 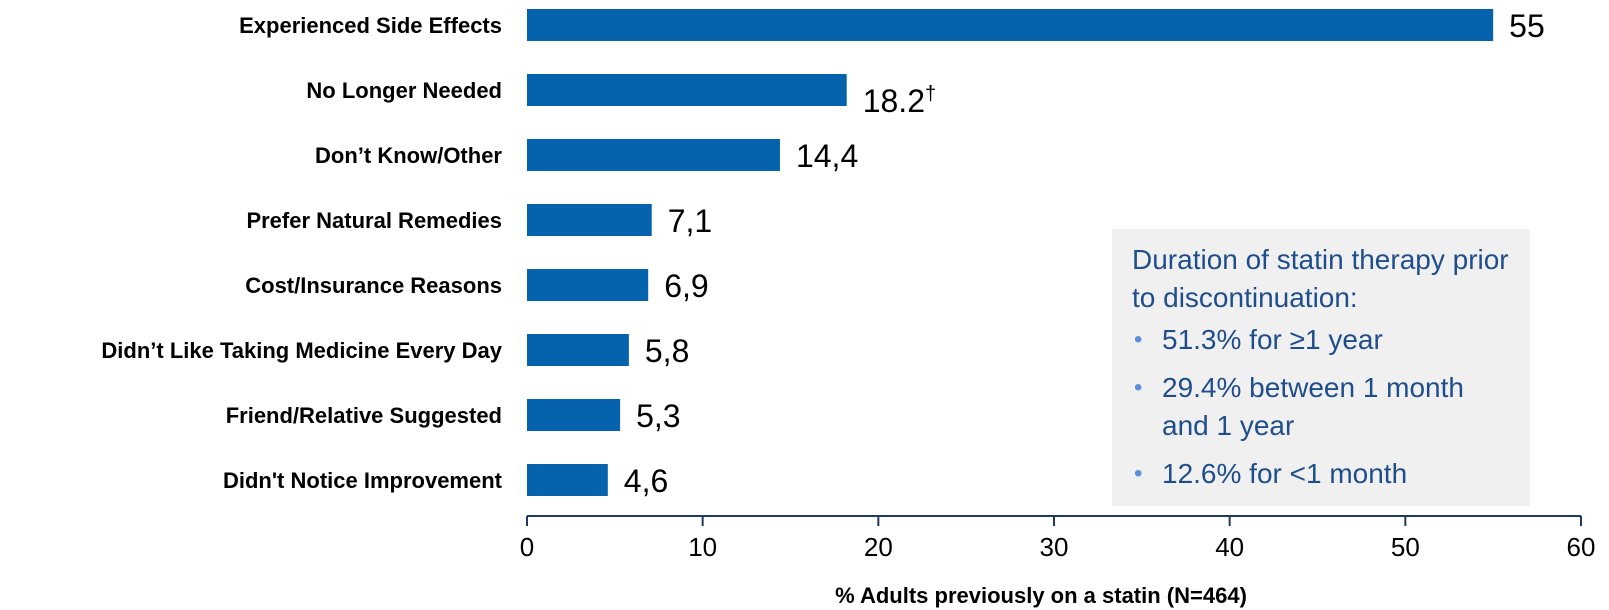 What do you see at coordinates (930, 94) in the screenshot?
I see `footnote-mark: †` at bounding box center [930, 94].